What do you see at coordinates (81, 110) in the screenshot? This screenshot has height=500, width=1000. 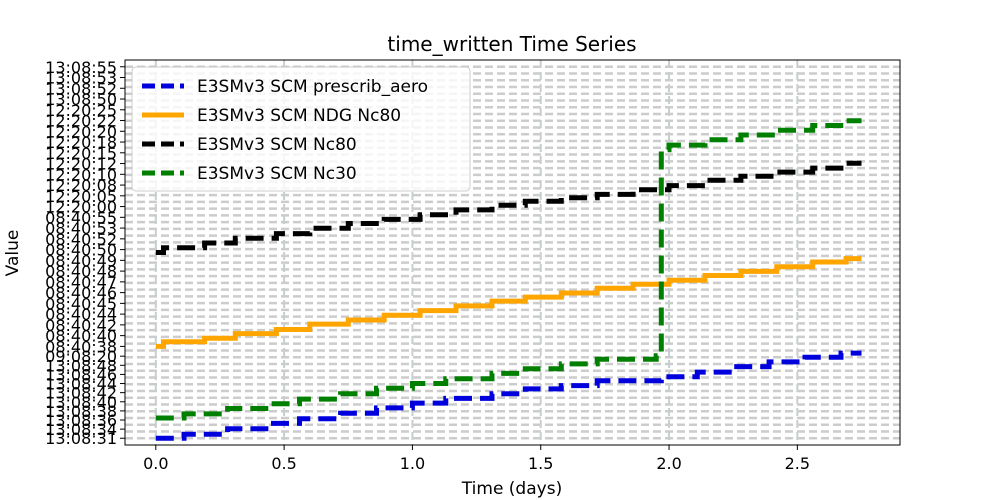 I see `y-tick-label: 12:20:25` at bounding box center [81, 110].